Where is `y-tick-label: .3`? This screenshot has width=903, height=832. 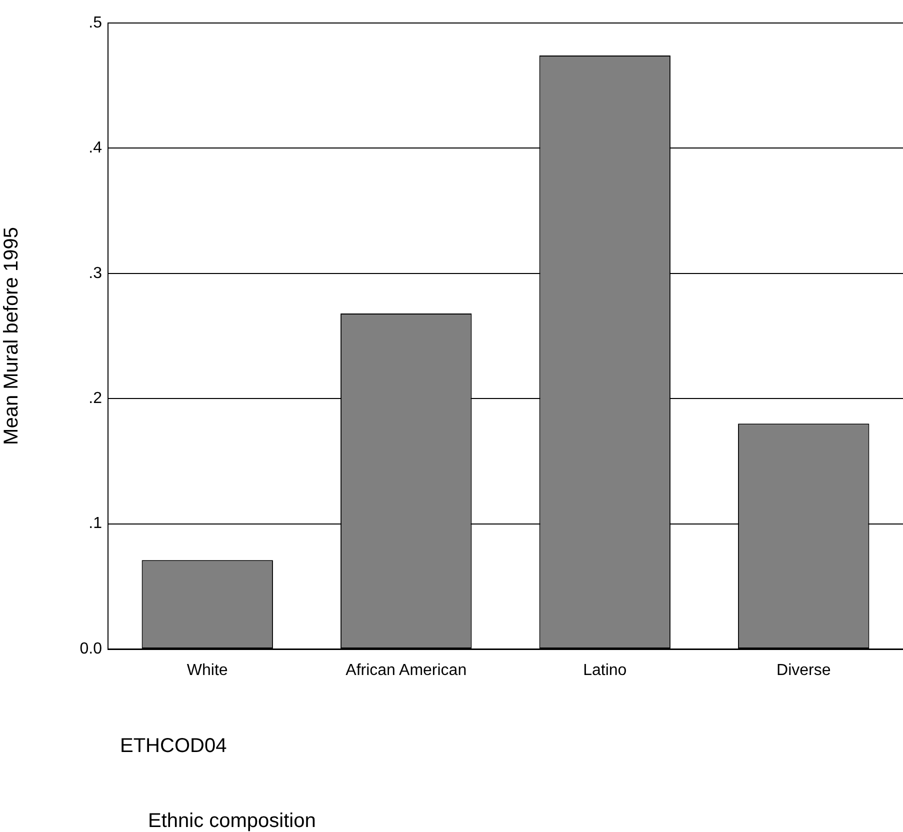 y-tick-label: .3 is located at coordinates (95, 273).